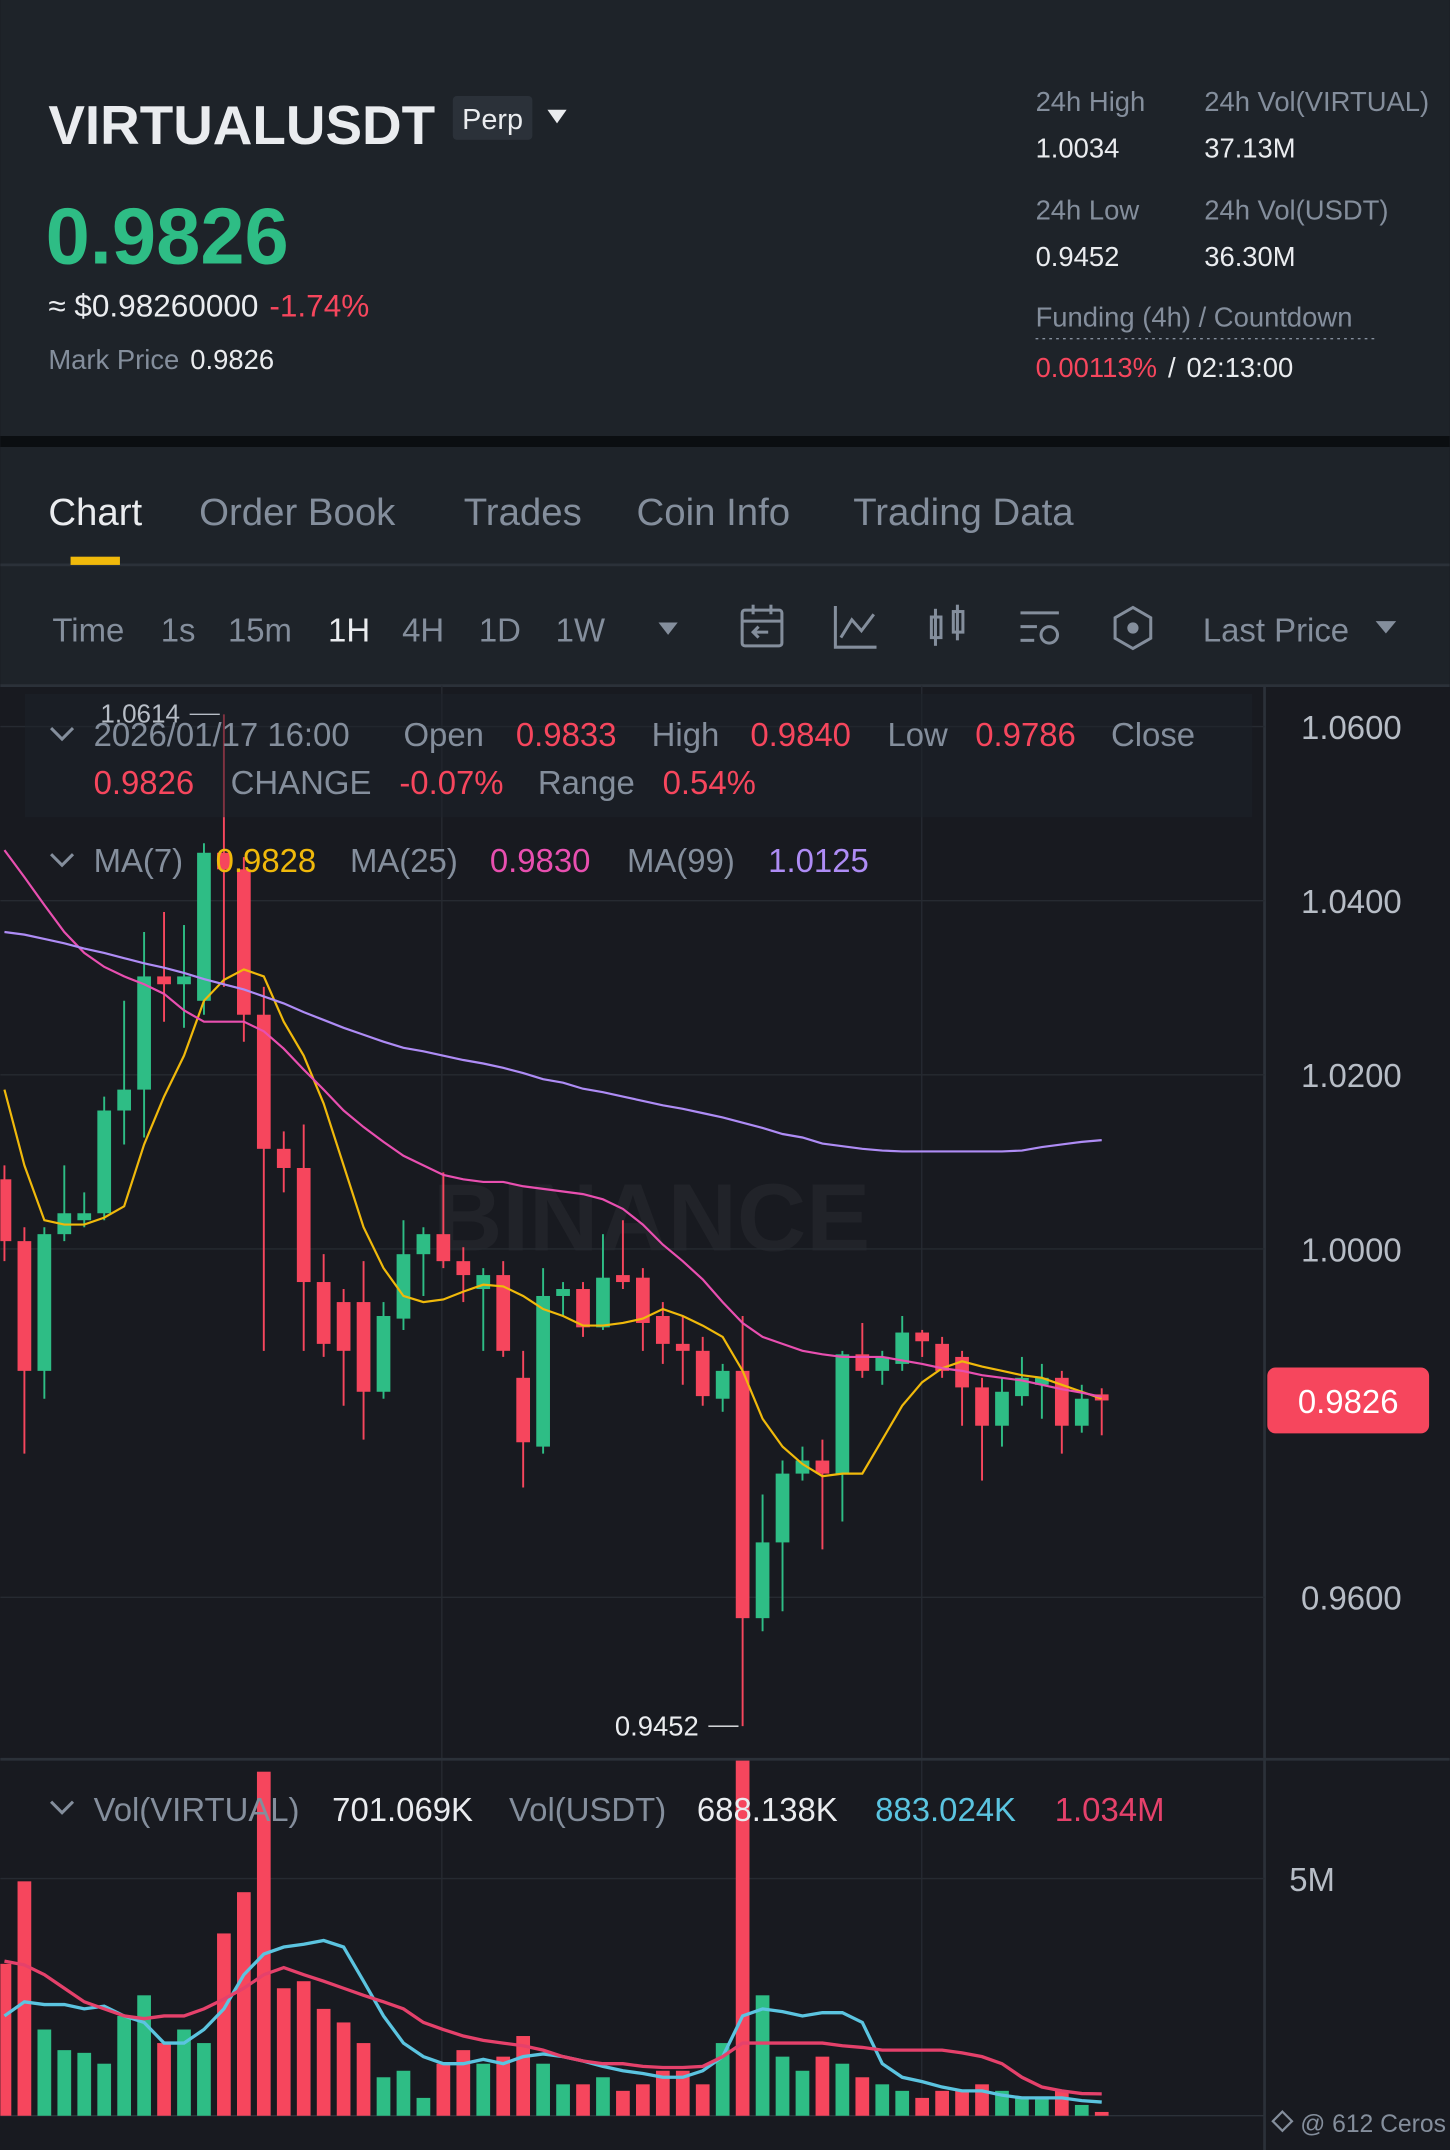 This screenshot has width=1450, height=2150. Describe the element at coordinates (153, 306) in the screenshot. I see `usd-price-value: ≈ $0.98260000` at that location.